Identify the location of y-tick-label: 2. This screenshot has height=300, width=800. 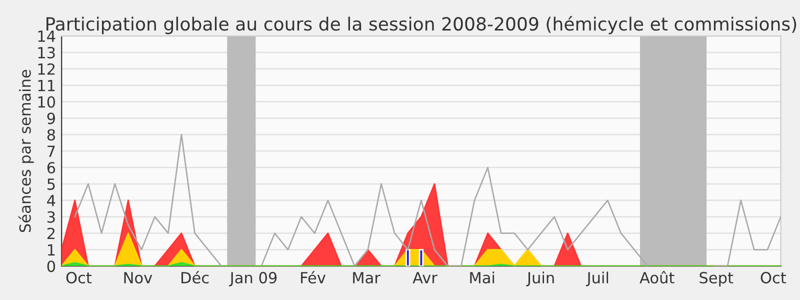
(51, 234).